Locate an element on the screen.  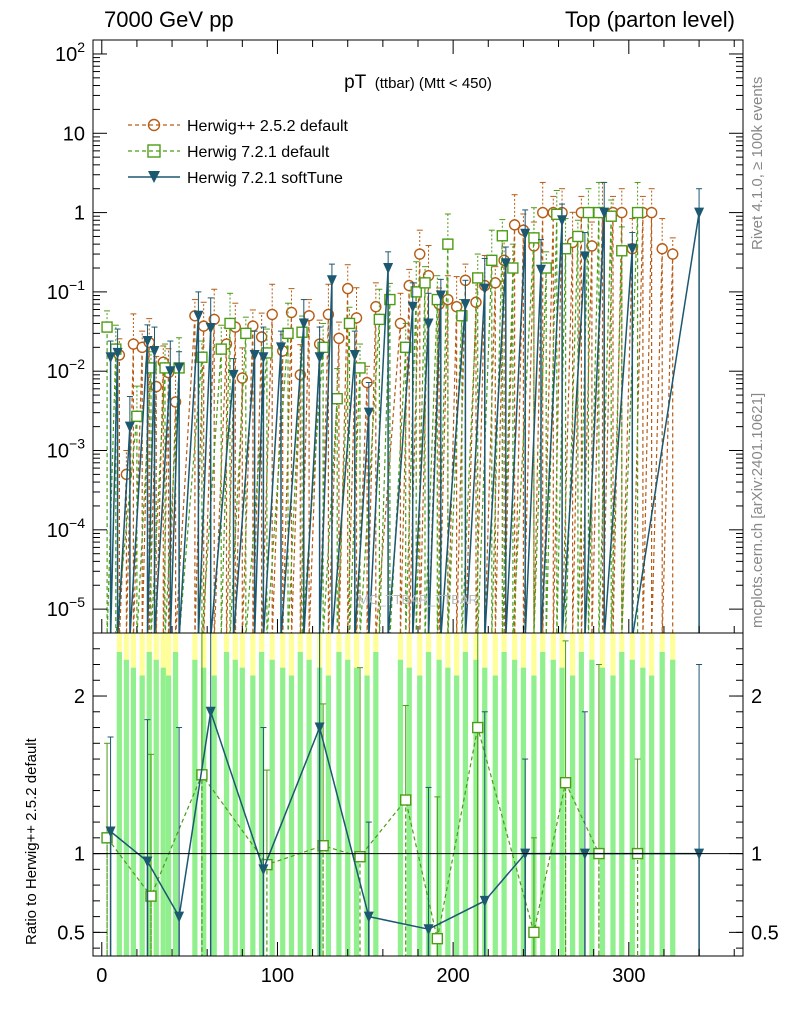
x-tick-label: 200 is located at coordinates (452, 976).